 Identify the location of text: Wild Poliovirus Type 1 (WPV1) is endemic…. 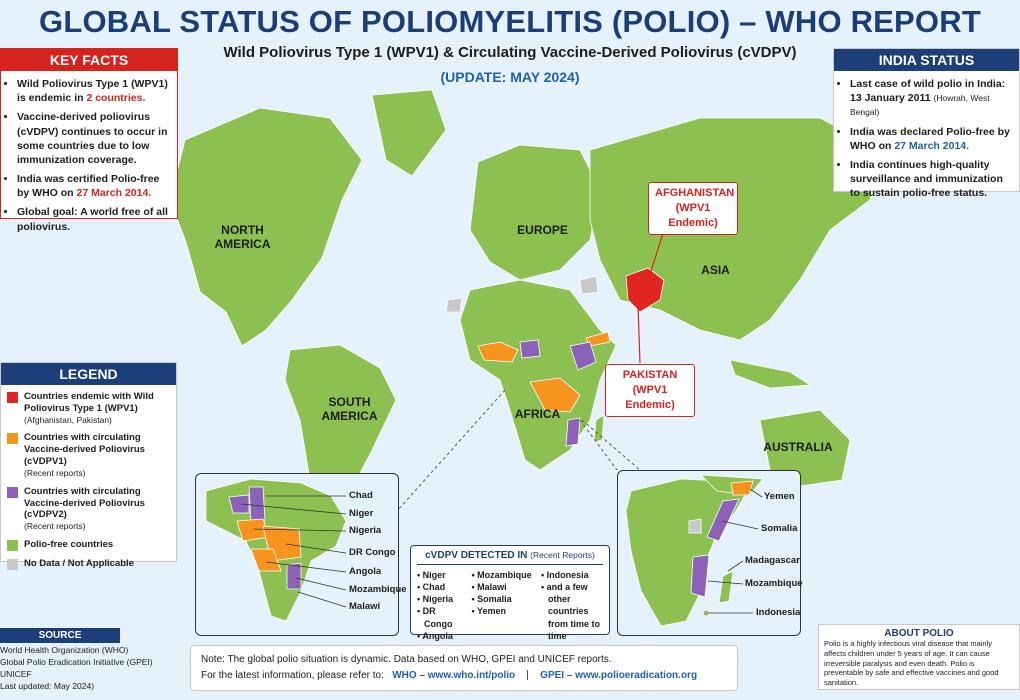
(92, 91).